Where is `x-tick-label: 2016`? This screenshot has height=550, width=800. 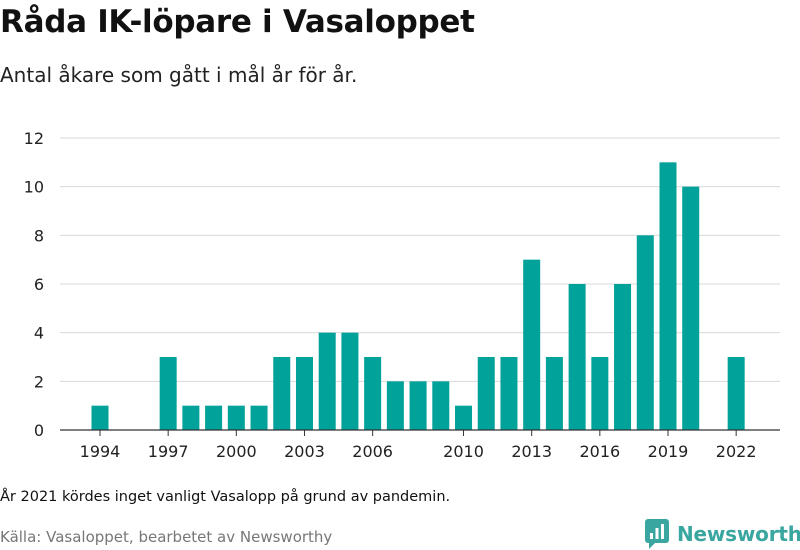 x-tick-label: 2016 is located at coordinates (599, 451).